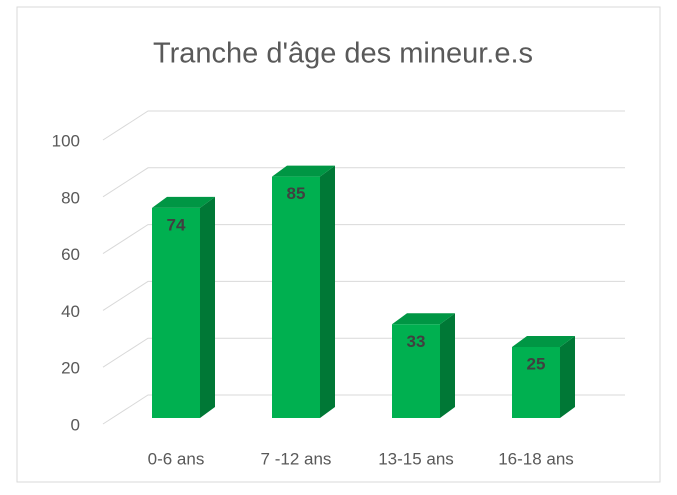 This screenshot has width=677, height=495. What do you see at coordinates (176, 458) in the screenshot?
I see `x-tick-label: 0-6 ans` at bounding box center [176, 458].